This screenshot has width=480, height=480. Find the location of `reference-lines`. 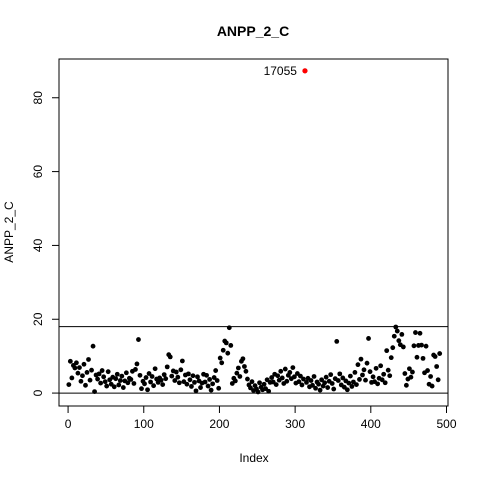

reference-lines is located at coordinates (253, 360).